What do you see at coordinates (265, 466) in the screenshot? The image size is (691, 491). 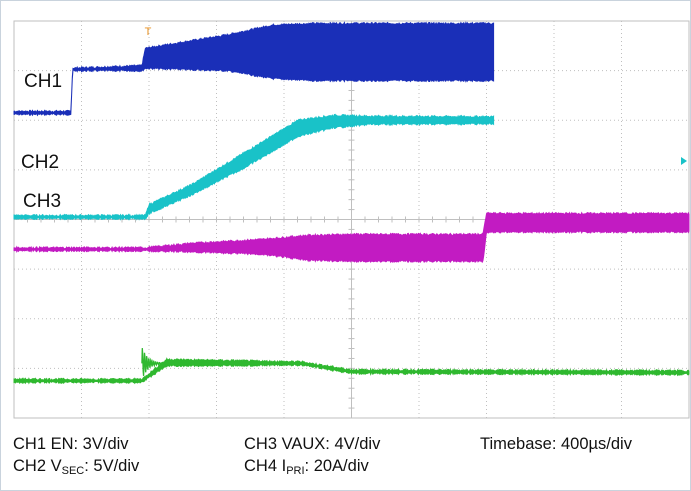 I see `caption-ch4-prefix: CH4 I` at bounding box center [265, 466].